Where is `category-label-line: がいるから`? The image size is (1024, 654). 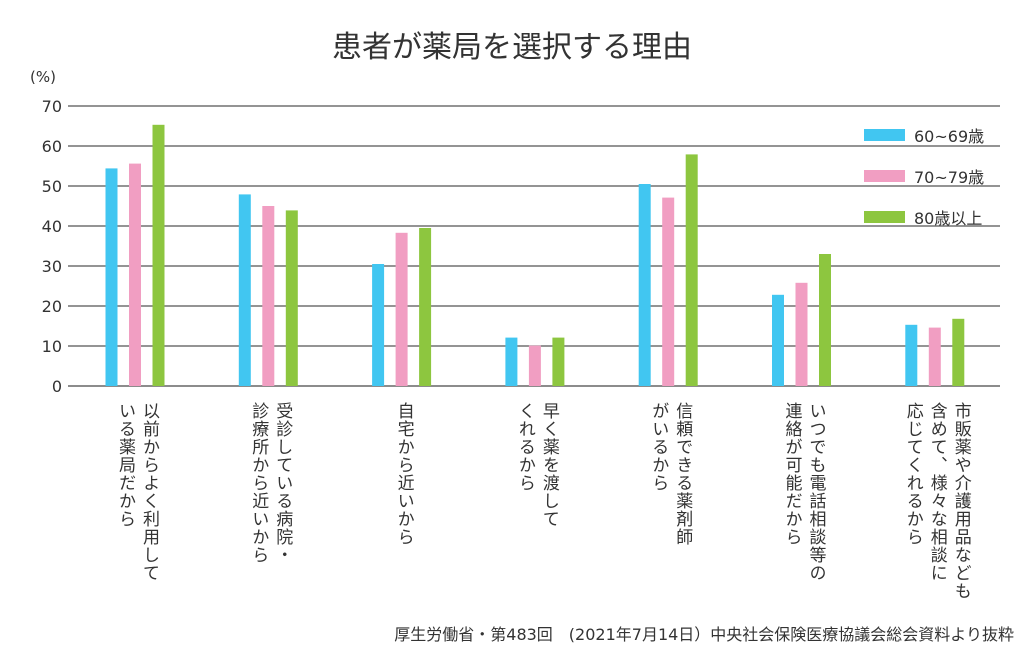 category-label-line: がいるから is located at coordinates (658, 447).